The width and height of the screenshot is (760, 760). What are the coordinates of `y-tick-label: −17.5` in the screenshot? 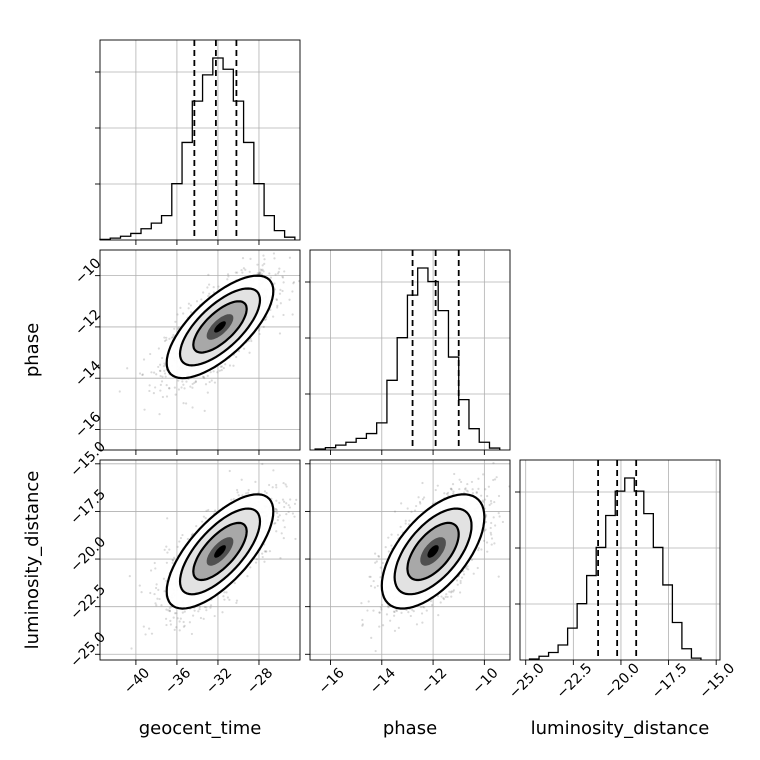 It's located at (88, 507).